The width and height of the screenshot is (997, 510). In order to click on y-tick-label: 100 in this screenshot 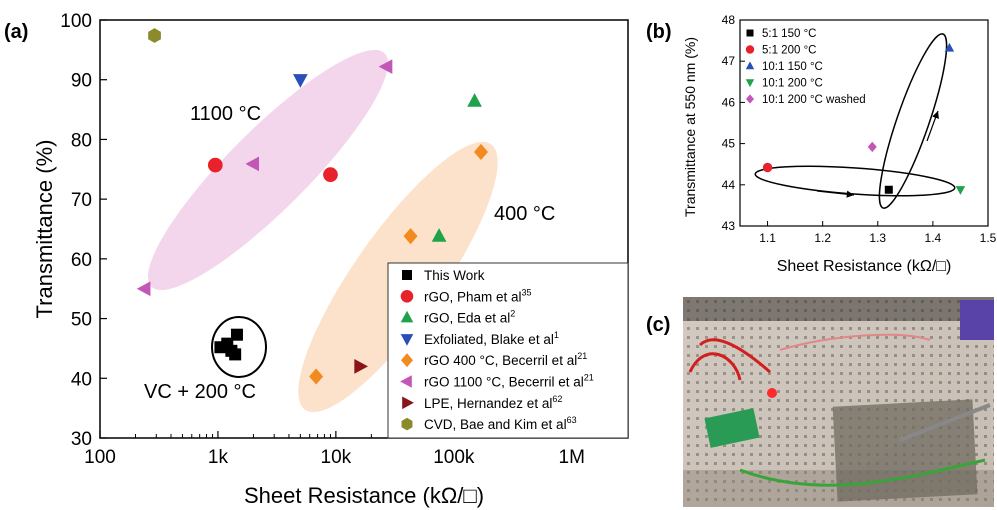, I will do `click(76, 21)`.